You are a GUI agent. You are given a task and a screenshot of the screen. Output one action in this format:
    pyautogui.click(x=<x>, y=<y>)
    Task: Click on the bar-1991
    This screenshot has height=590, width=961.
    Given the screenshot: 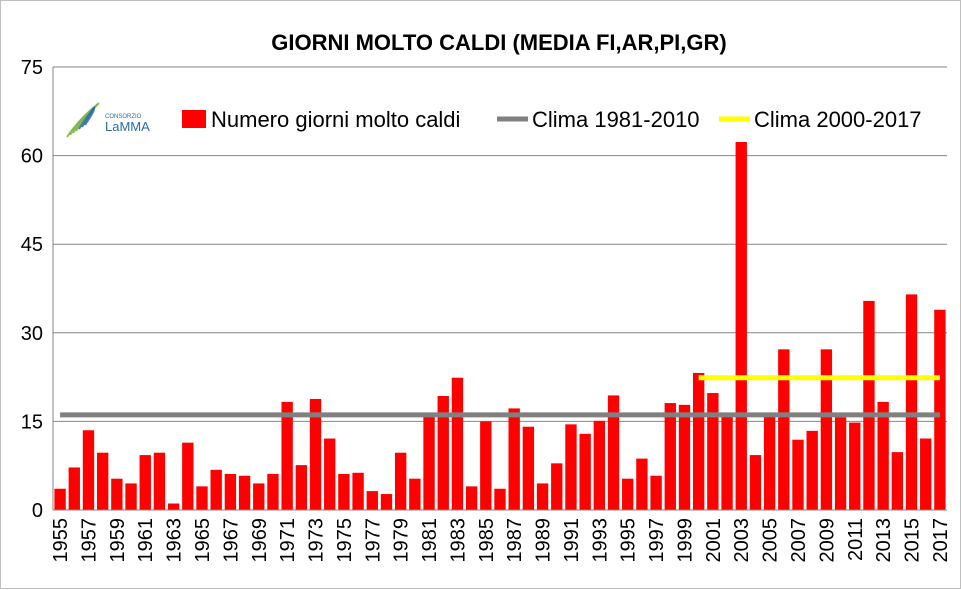 What is the action you would take?
    pyautogui.click(x=571, y=467)
    